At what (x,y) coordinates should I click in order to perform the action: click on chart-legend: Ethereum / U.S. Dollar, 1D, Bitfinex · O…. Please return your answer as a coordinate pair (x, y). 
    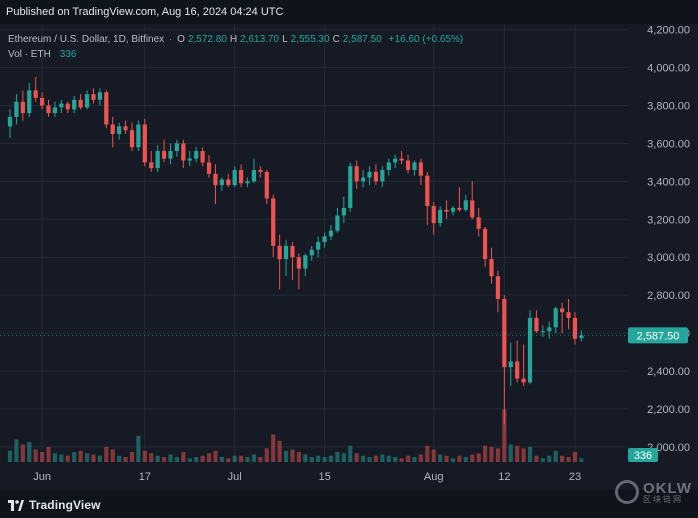
    Looking at the image, I should click on (235, 47).